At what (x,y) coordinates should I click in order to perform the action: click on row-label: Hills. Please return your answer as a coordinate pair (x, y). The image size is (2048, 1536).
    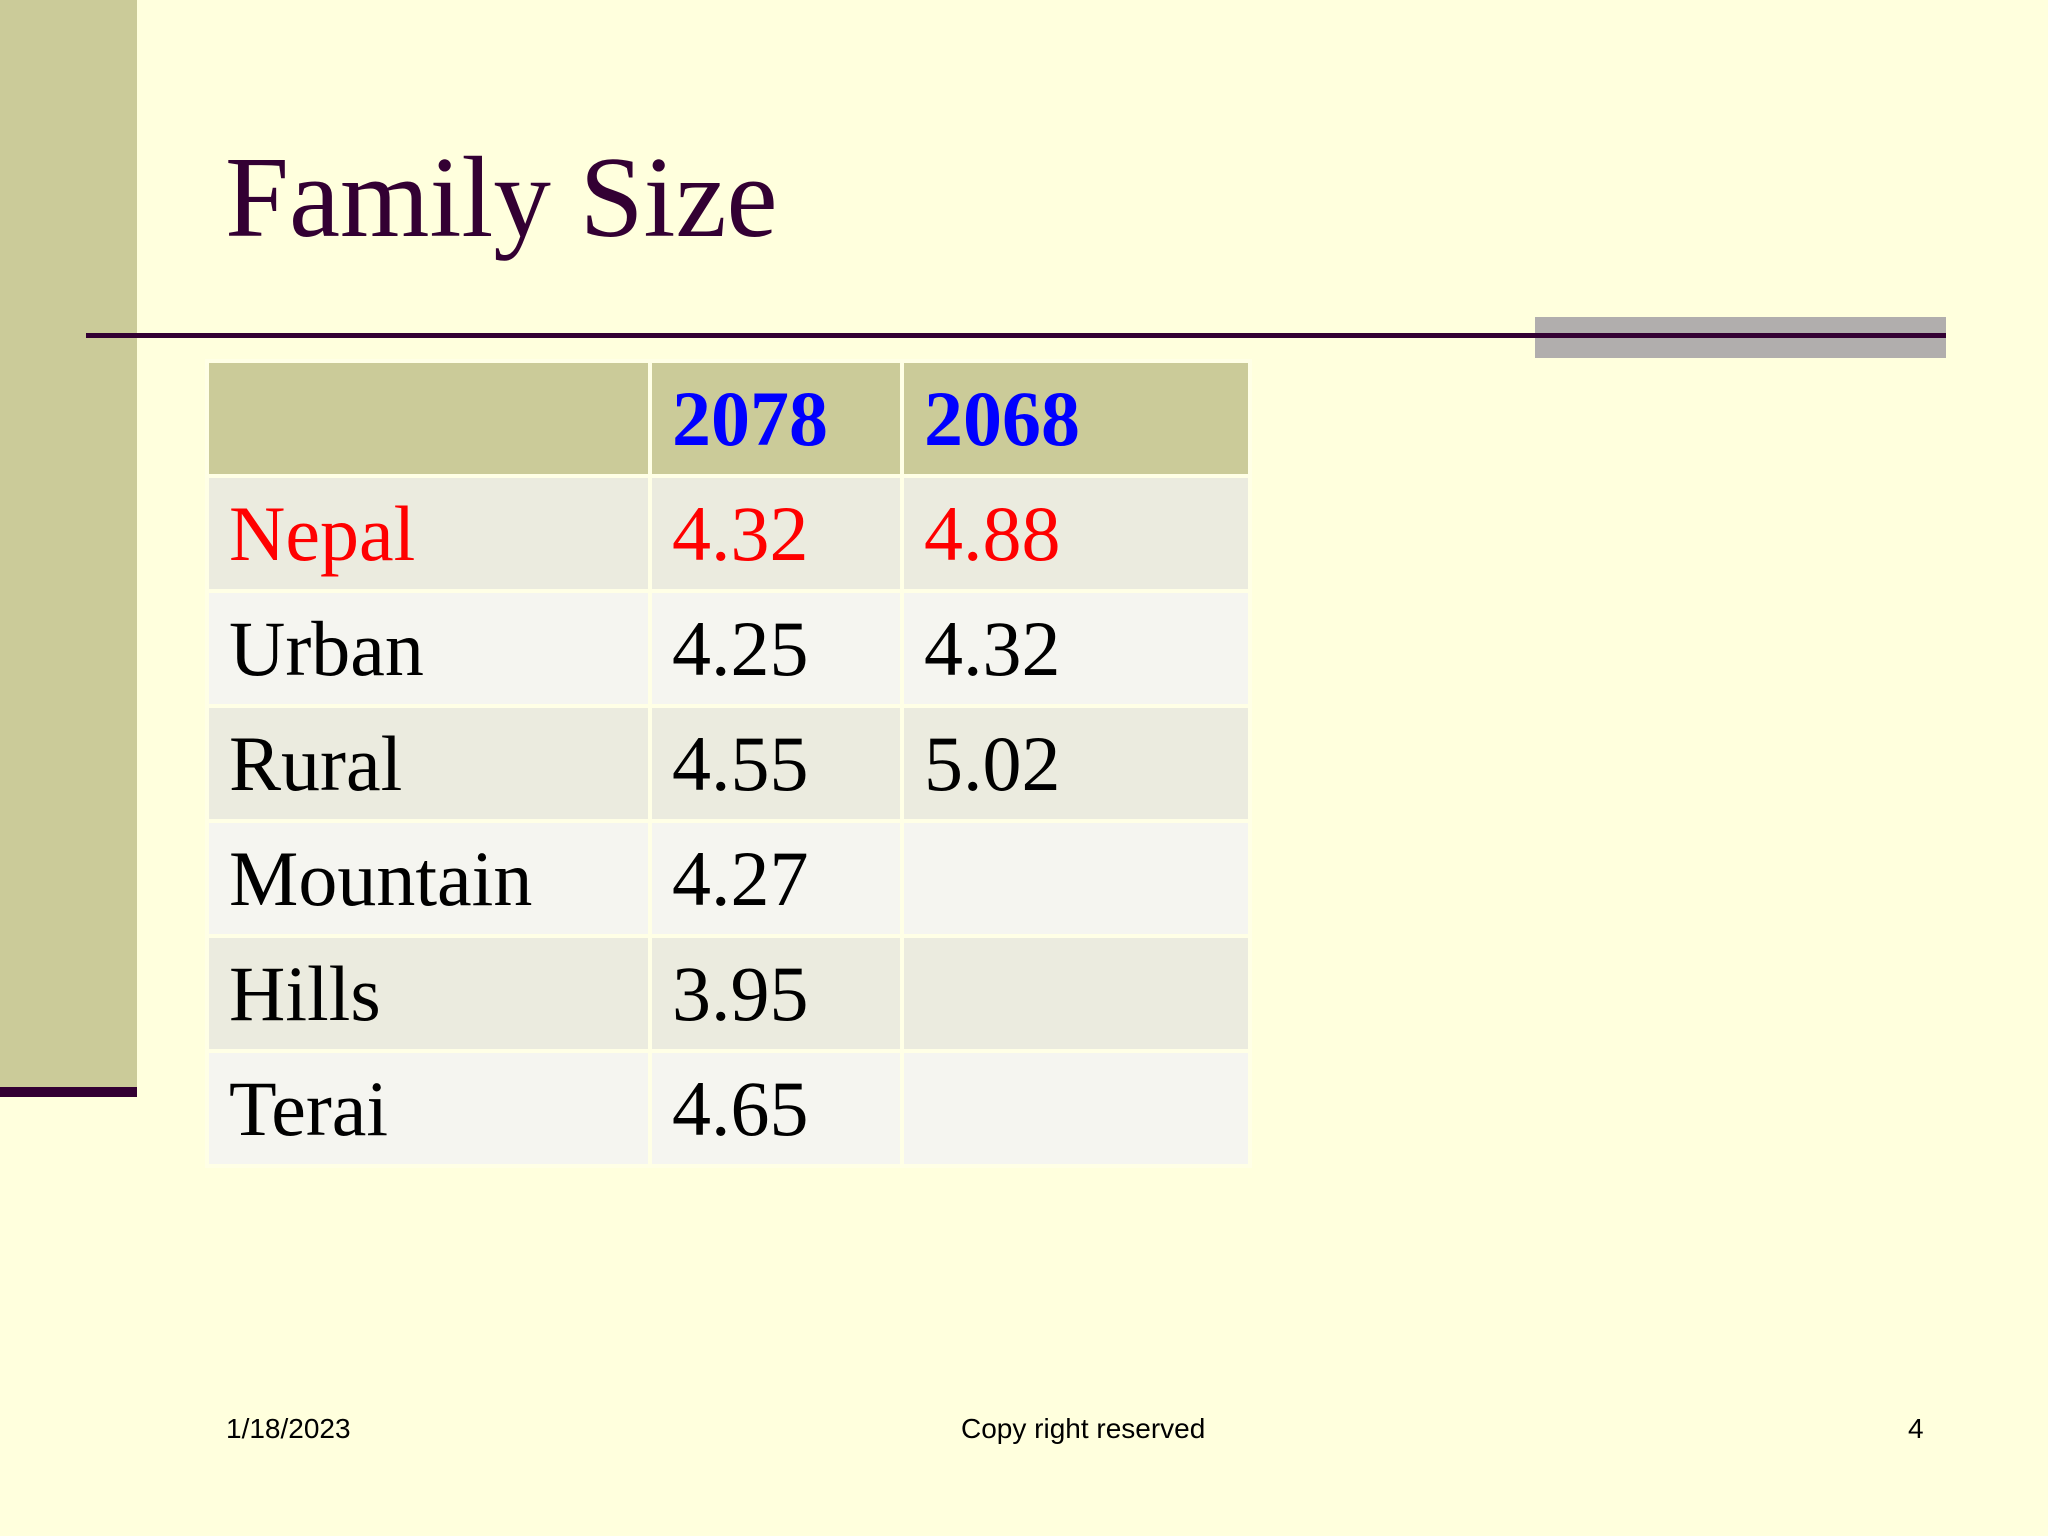
    Looking at the image, I should click on (428, 993).